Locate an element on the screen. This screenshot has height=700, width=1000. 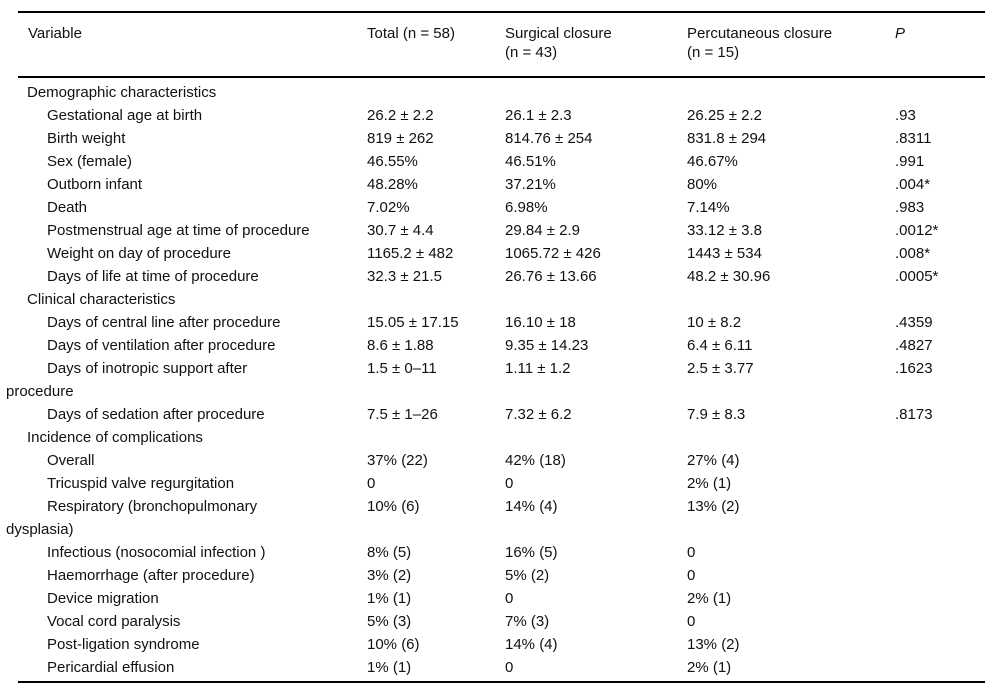
table-row: Device migration 1% (1) 0 2% (1) is located at coordinates (500, 598).